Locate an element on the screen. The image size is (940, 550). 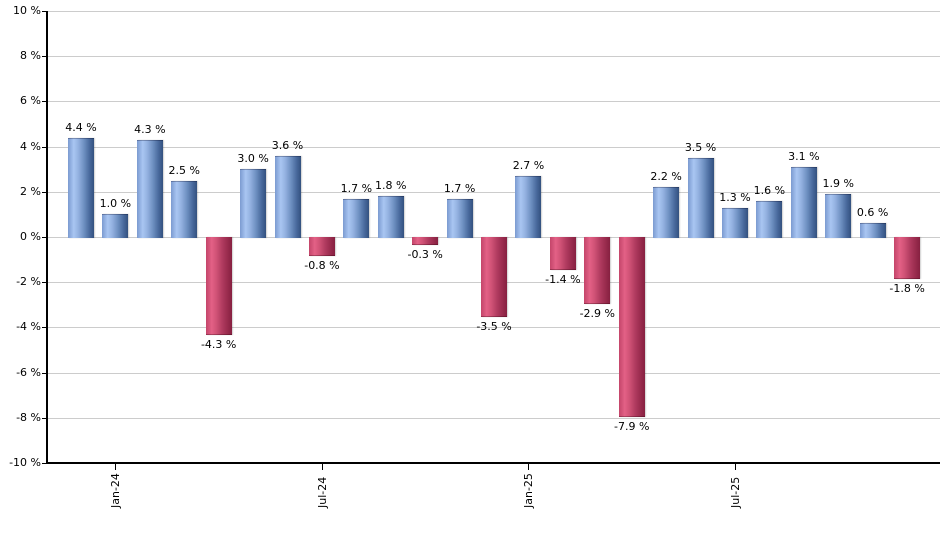
y-axis-label: 8 % is located at coordinates (30, 56).